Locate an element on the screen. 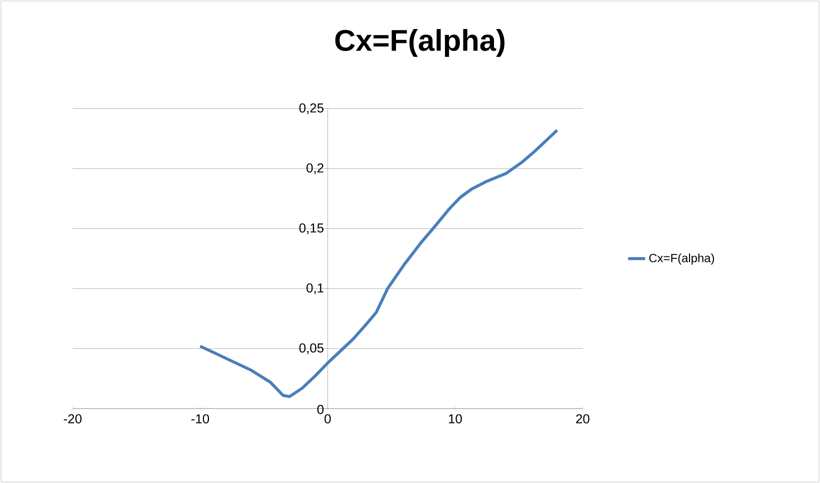  x-tick-label: 20 is located at coordinates (583, 419).